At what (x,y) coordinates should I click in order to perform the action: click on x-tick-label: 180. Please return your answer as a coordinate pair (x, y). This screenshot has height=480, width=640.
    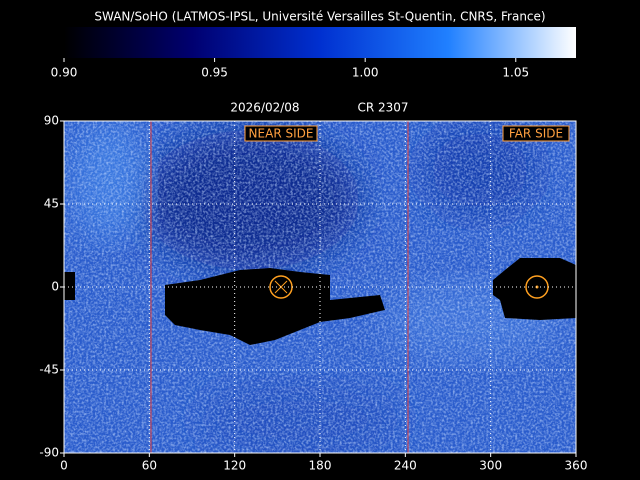
    Looking at the image, I should click on (320, 466).